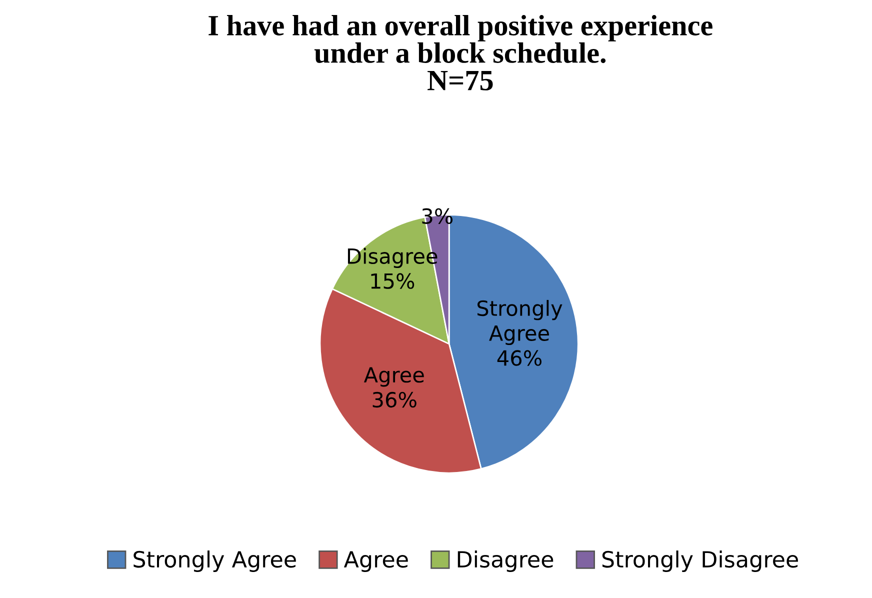  Describe the element at coordinates (394, 387) in the screenshot. I see `data-label: Agree 36%` at that location.